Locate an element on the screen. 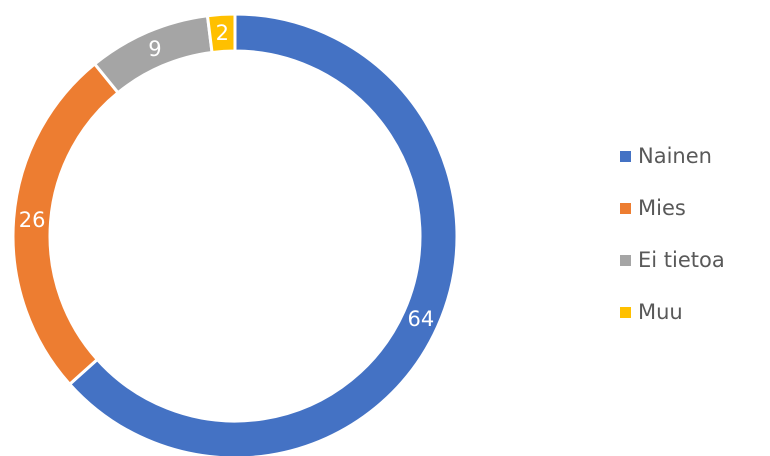  legend-item-nainen: Nainen is located at coordinates (672, 156).